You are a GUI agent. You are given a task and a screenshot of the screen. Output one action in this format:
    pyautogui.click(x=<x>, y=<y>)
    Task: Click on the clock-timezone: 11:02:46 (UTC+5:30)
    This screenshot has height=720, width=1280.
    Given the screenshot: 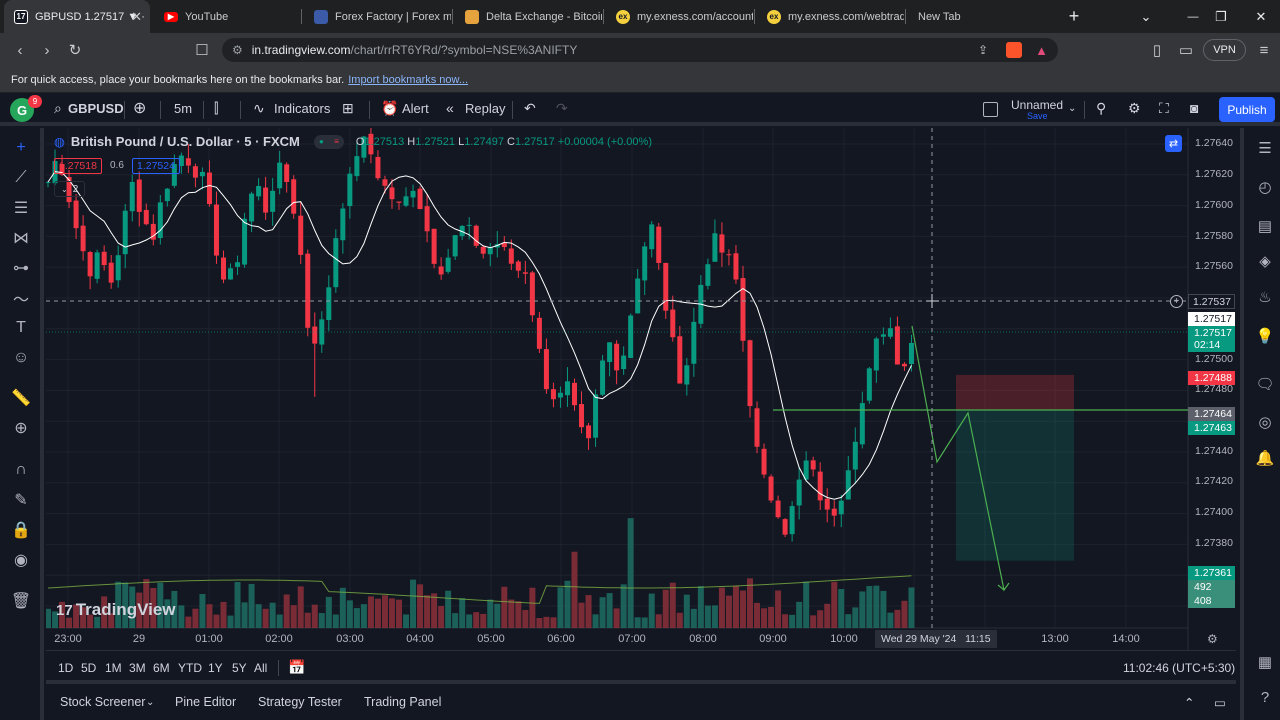 What is the action you would take?
    pyautogui.click(x=1179, y=668)
    